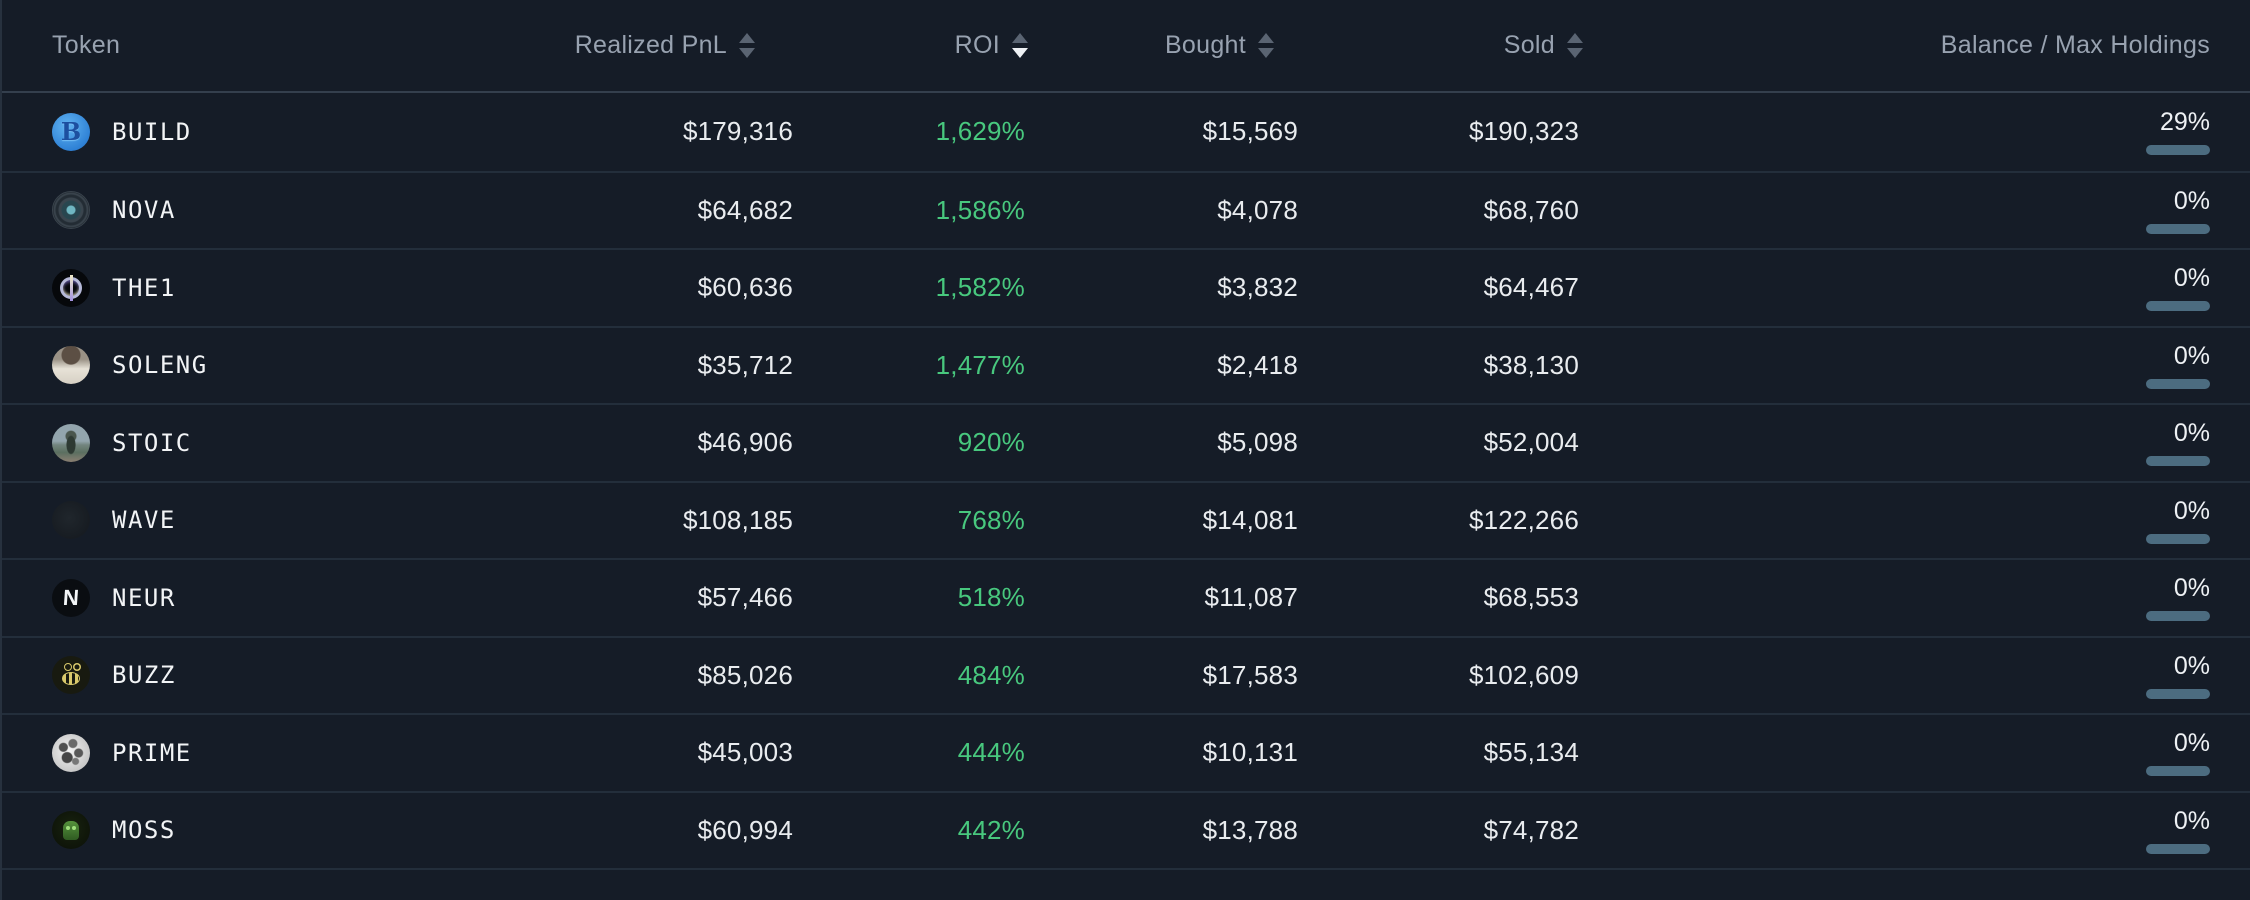 The width and height of the screenshot is (2250, 900). I want to click on neur-token-icon: N, so click(71, 597).